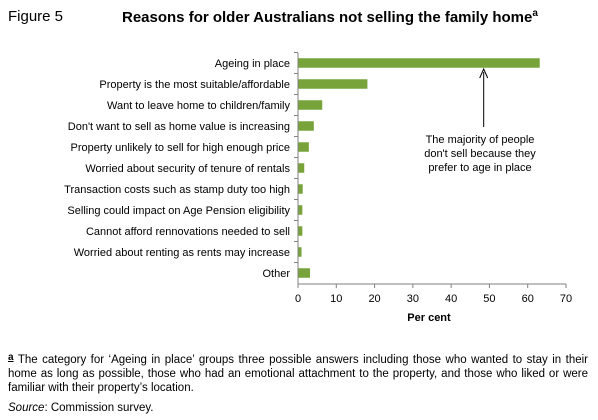 This screenshot has height=420, width=598. I want to click on title-note-marker: a, so click(535, 13).